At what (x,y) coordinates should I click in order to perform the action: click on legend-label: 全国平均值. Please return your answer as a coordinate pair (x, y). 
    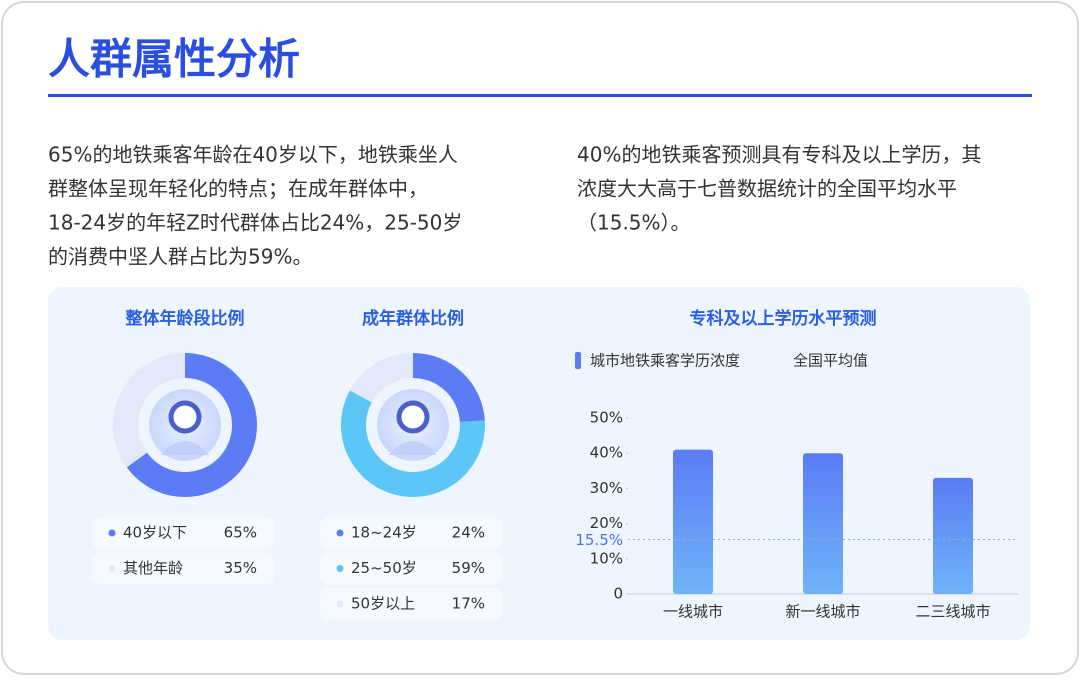
    Looking at the image, I should click on (830, 361).